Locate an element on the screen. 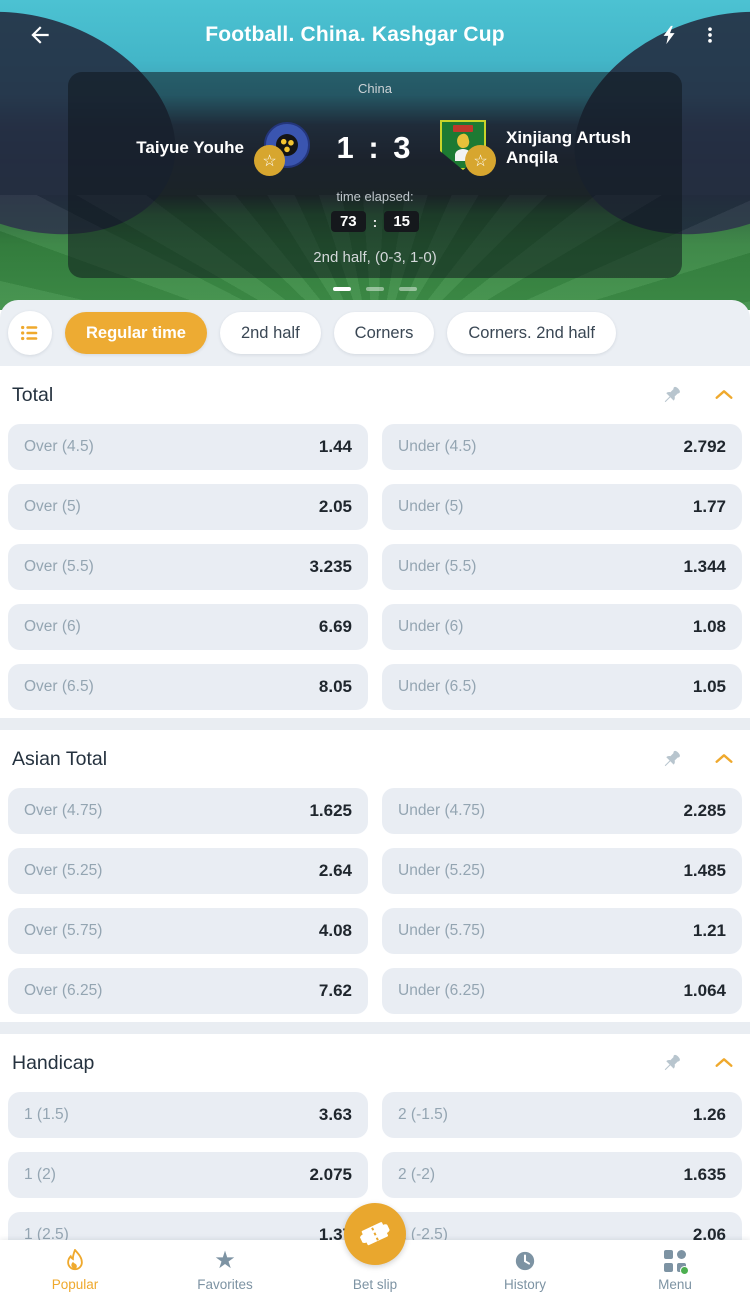  odds-cell: Under (5) 1.77 is located at coordinates (562, 507).